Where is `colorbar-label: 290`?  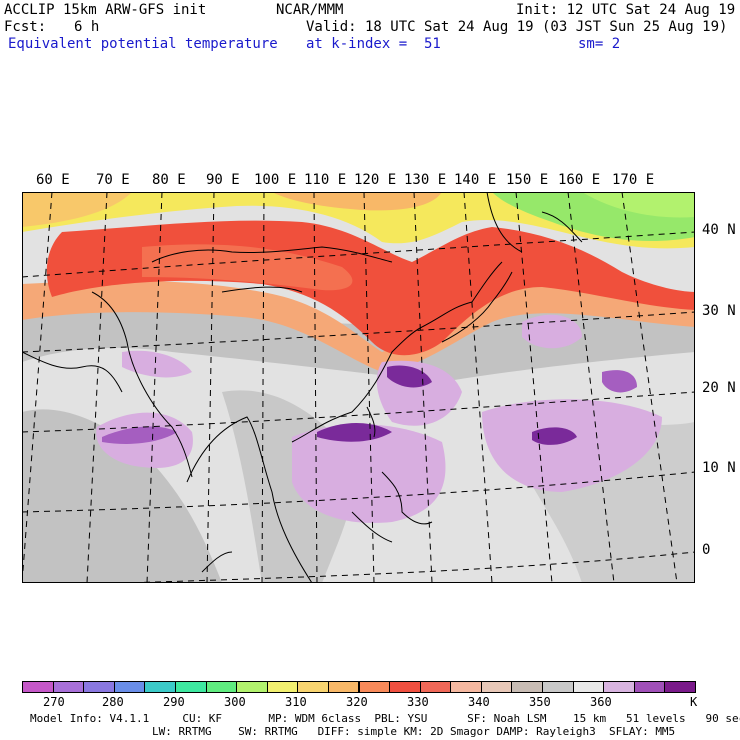 colorbar-label: 290 is located at coordinates (174, 702).